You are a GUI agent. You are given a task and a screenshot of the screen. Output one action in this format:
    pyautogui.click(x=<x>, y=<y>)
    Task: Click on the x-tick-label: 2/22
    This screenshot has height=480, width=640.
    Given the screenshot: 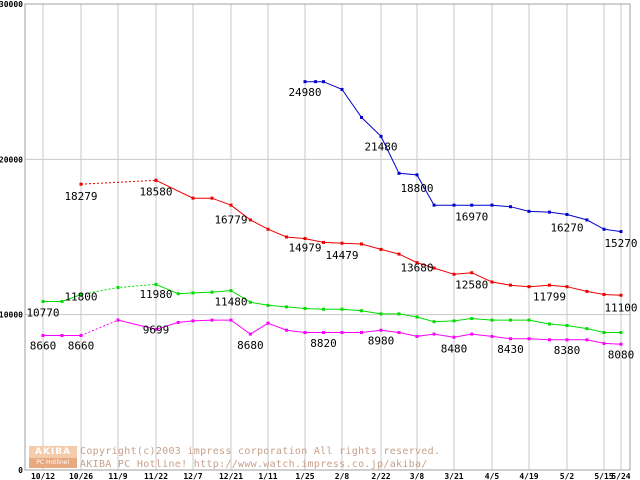 What is the action you would take?
    pyautogui.click(x=380, y=476)
    